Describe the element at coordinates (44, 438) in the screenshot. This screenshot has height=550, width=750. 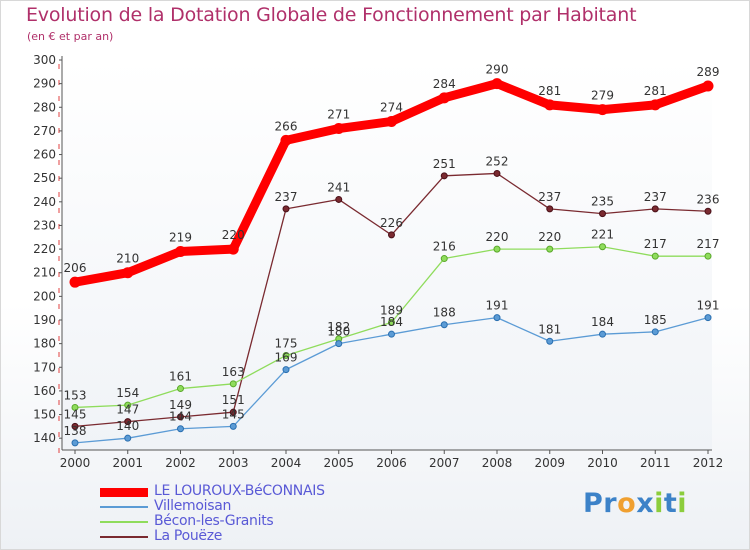
I see `y-tick-label: 140` at that location.